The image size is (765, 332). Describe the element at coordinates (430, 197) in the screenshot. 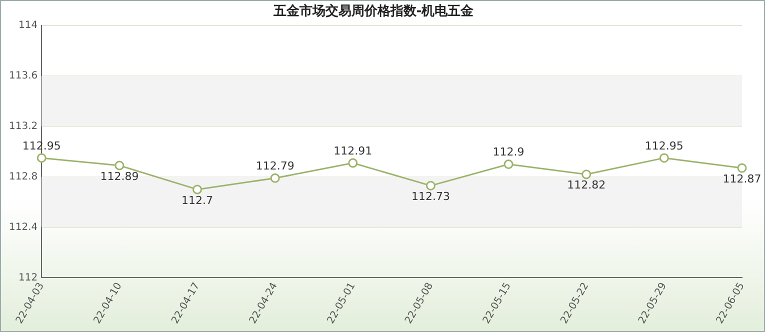

I see `data-label: 112.73` at that location.